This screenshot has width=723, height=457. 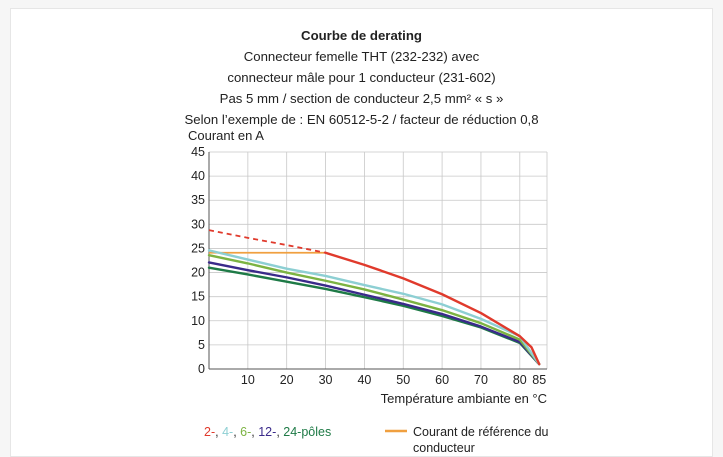 What do you see at coordinates (198, 297) in the screenshot?
I see `y-tick-label: 15` at bounding box center [198, 297].